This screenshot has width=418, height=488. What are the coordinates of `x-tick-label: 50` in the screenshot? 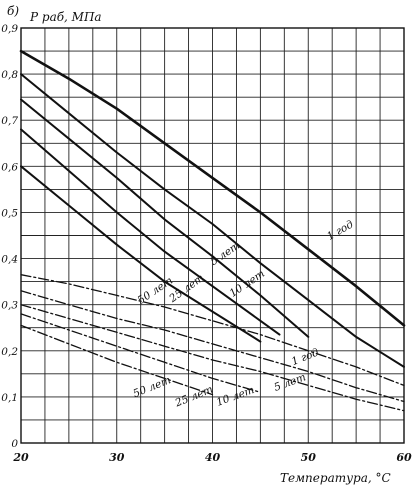 It's located at (309, 457).